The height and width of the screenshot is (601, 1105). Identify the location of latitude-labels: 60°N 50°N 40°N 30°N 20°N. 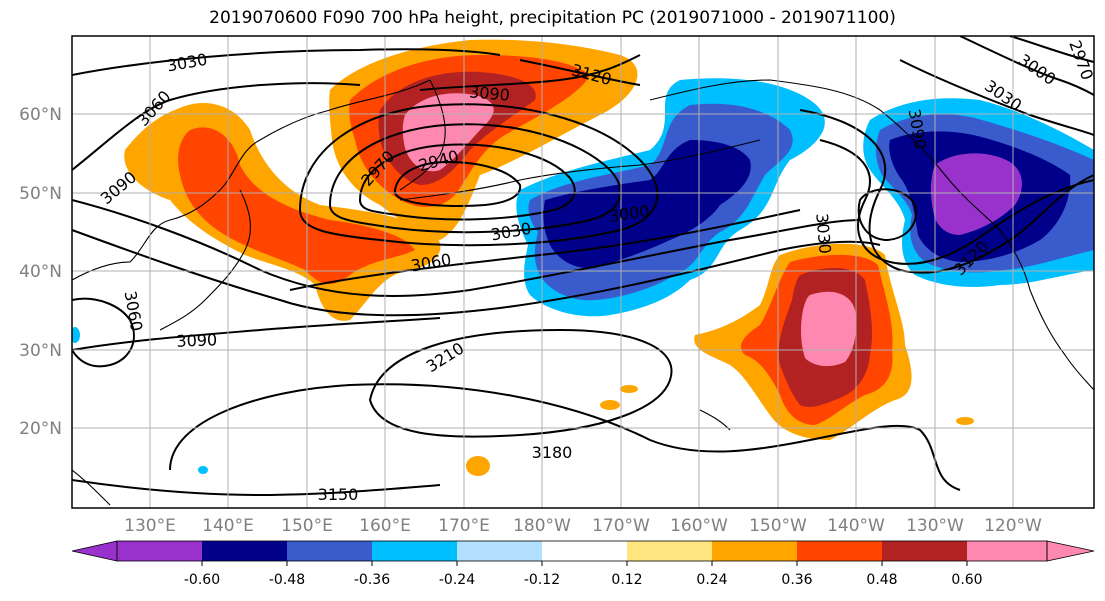
(40, 272).